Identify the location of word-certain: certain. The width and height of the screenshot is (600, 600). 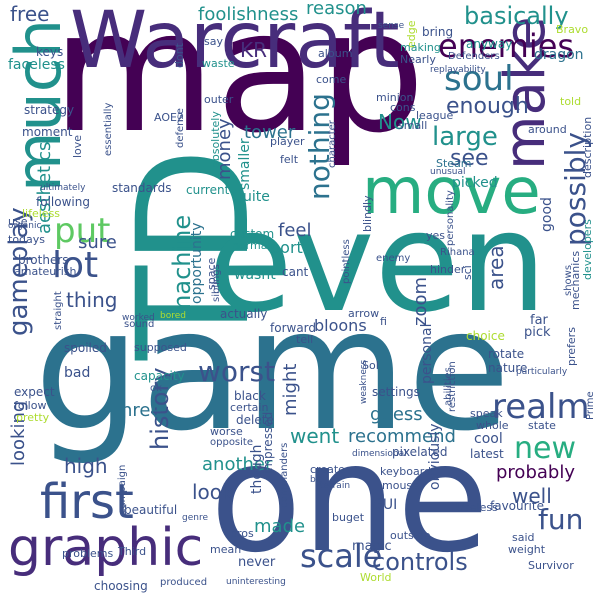
(249, 407).